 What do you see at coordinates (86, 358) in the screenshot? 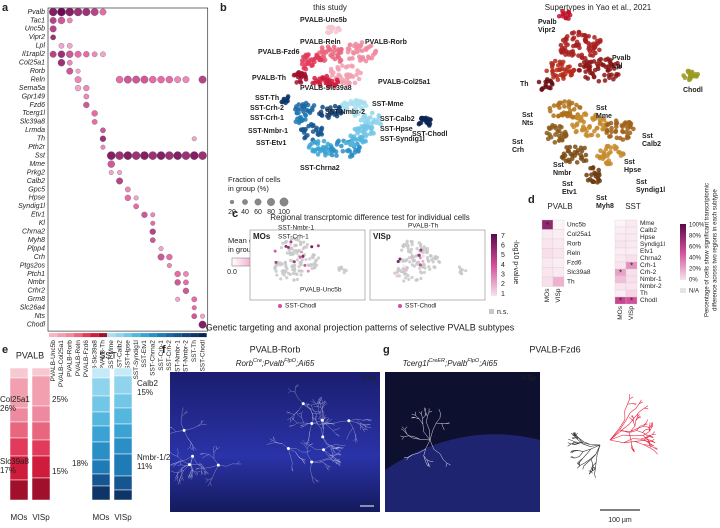
I see `column-label: PVALB-Fzd6` at bounding box center [86, 358].